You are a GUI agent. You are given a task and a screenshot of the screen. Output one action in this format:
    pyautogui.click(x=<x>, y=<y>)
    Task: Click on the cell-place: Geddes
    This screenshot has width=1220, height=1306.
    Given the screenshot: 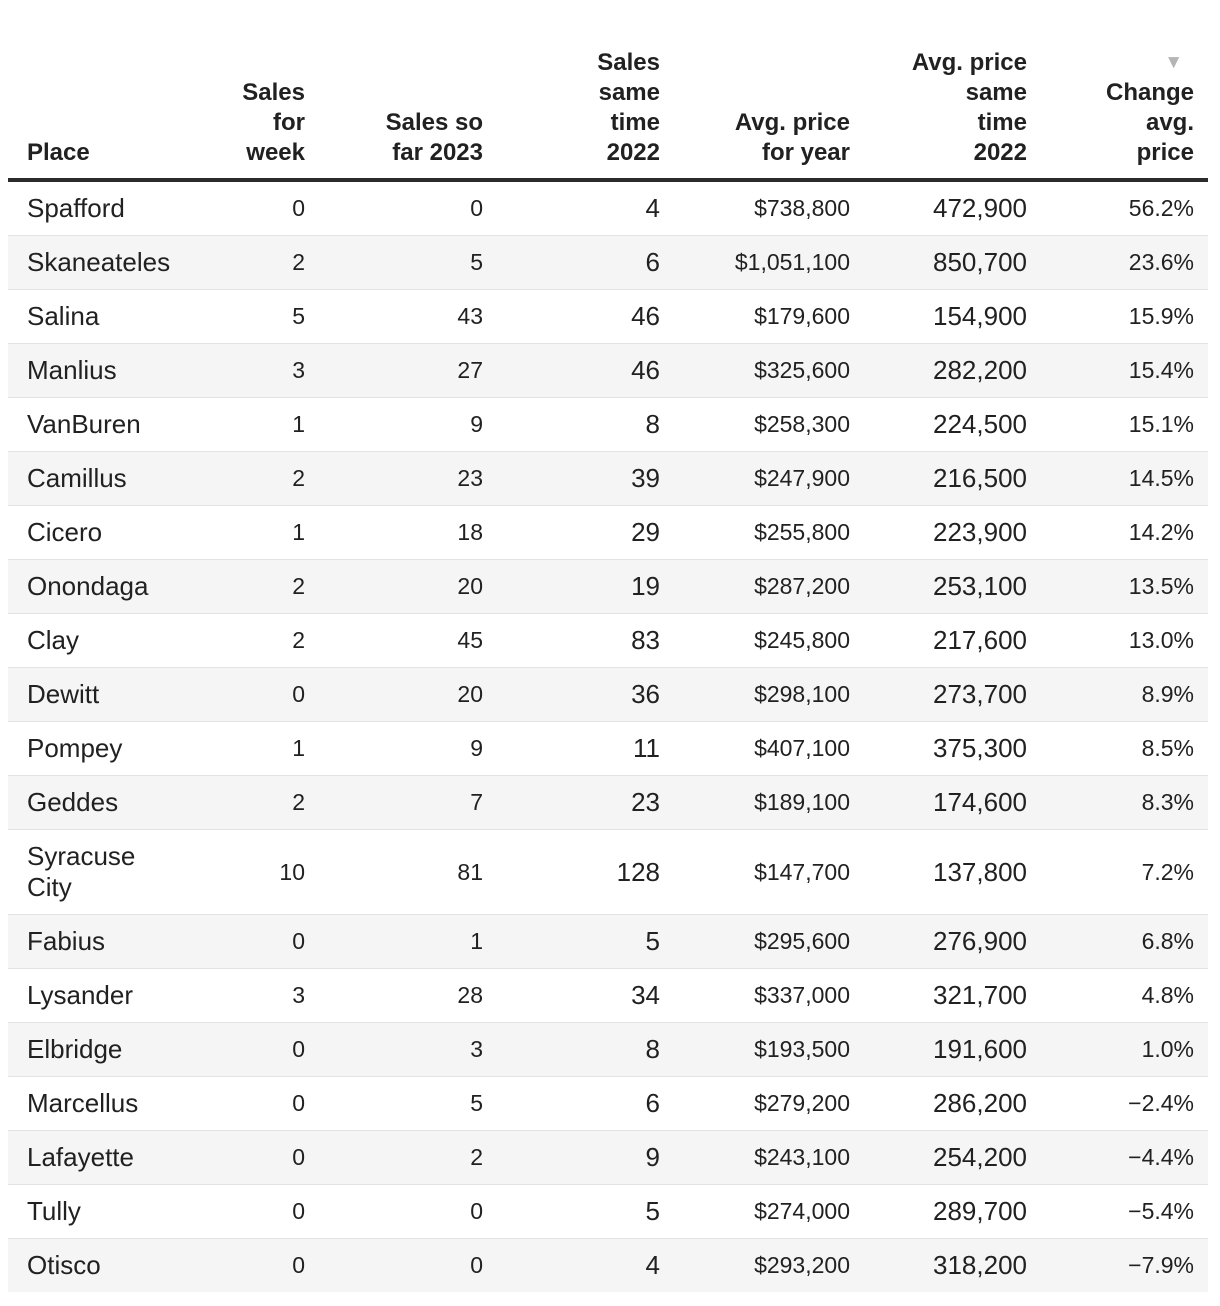 What is the action you would take?
    pyautogui.click(x=92, y=802)
    